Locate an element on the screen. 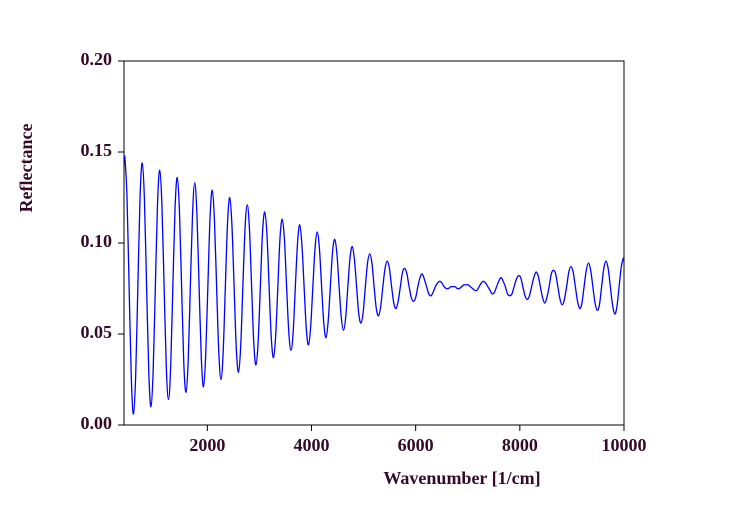  y-tick-label: 0.05 is located at coordinates (97, 332).